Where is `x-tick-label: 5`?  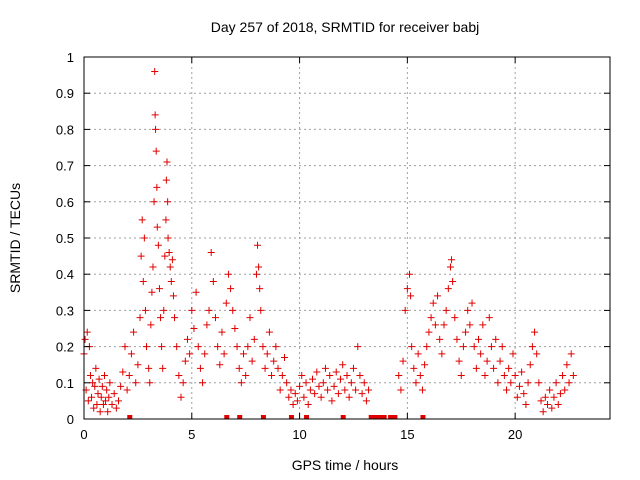
x-tick-label: 5 is located at coordinates (191, 434).